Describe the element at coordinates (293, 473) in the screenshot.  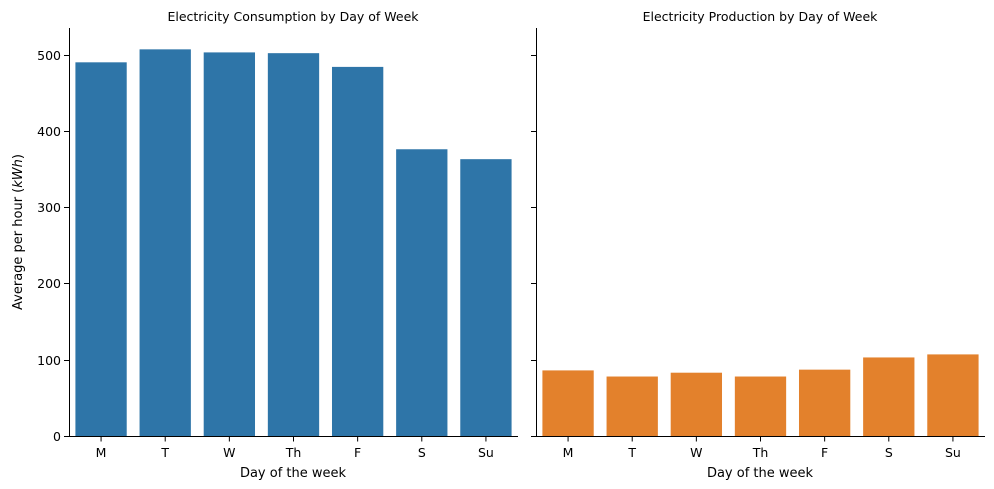
I see `consumption-x-axis-label: Day of the week` at that location.